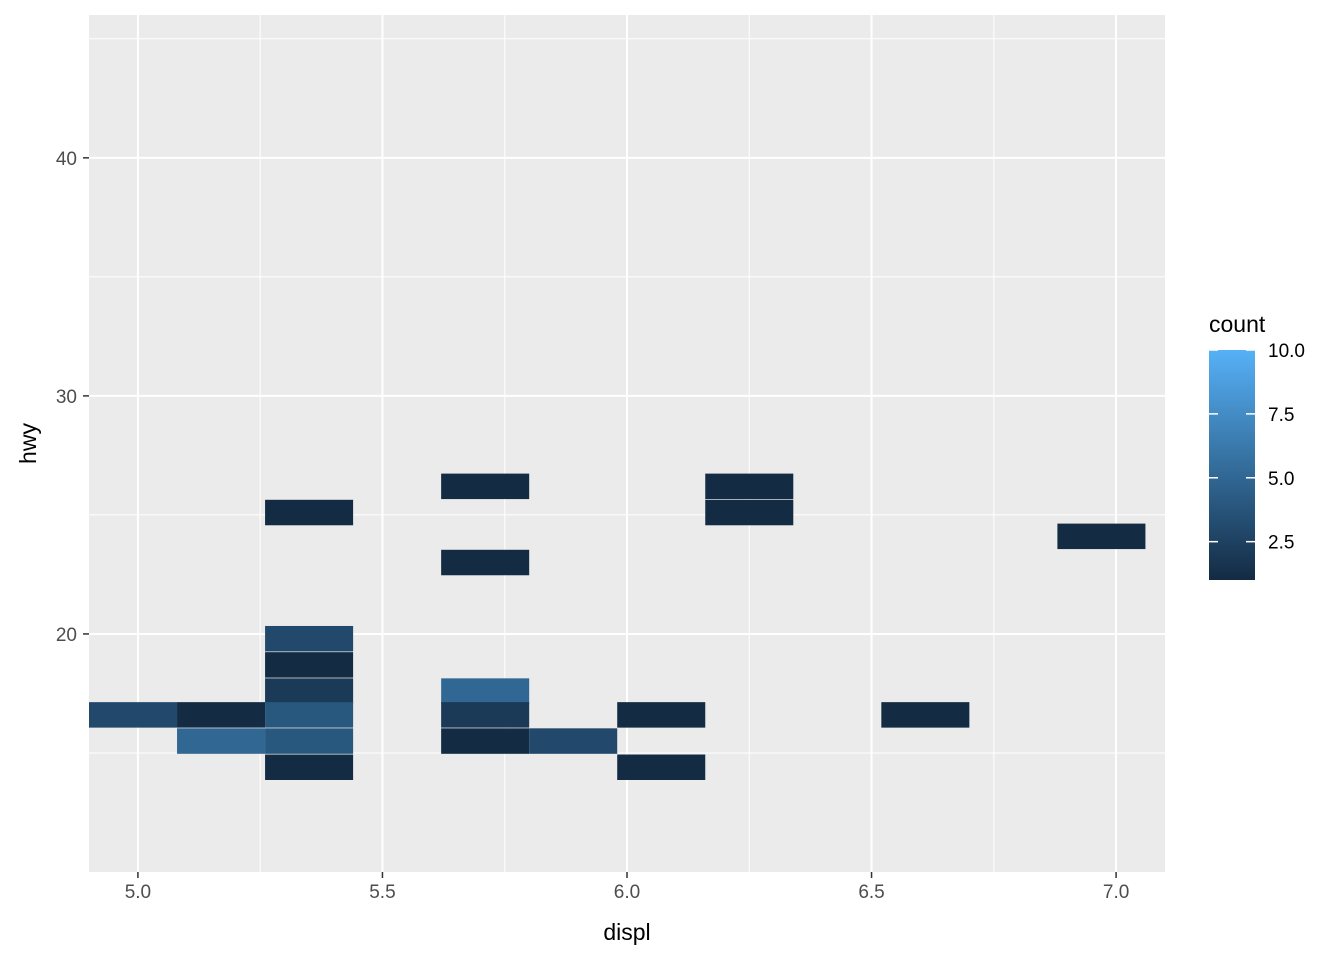 Image resolution: width=1344 pixels, height=960 pixels. What do you see at coordinates (1232, 465) in the screenshot?
I see `legend-colorbar` at bounding box center [1232, 465].